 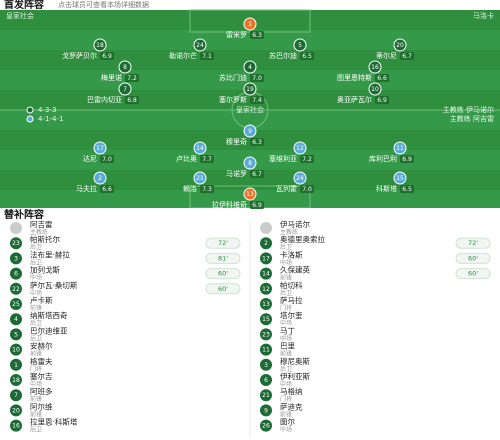 I want to click on sub-minute: 60', so click(x=473, y=258).